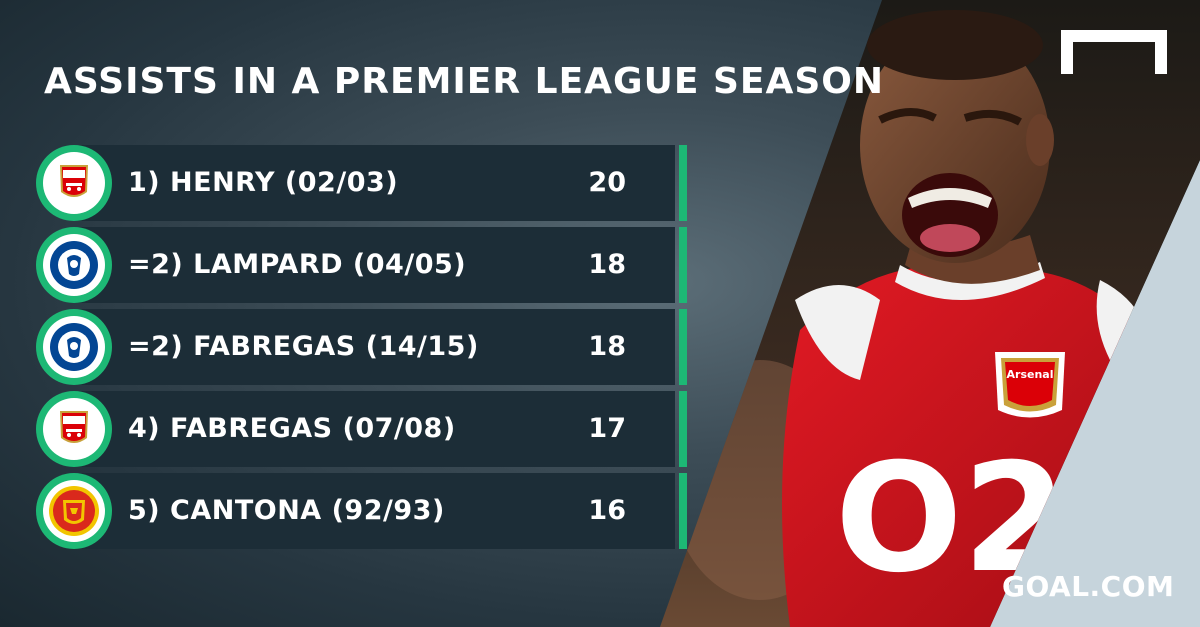 The height and width of the screenshot is (627, 1200). Describe the element at coordinates (607, 182) in the screenshot. I see `row-value: 20` at that location.